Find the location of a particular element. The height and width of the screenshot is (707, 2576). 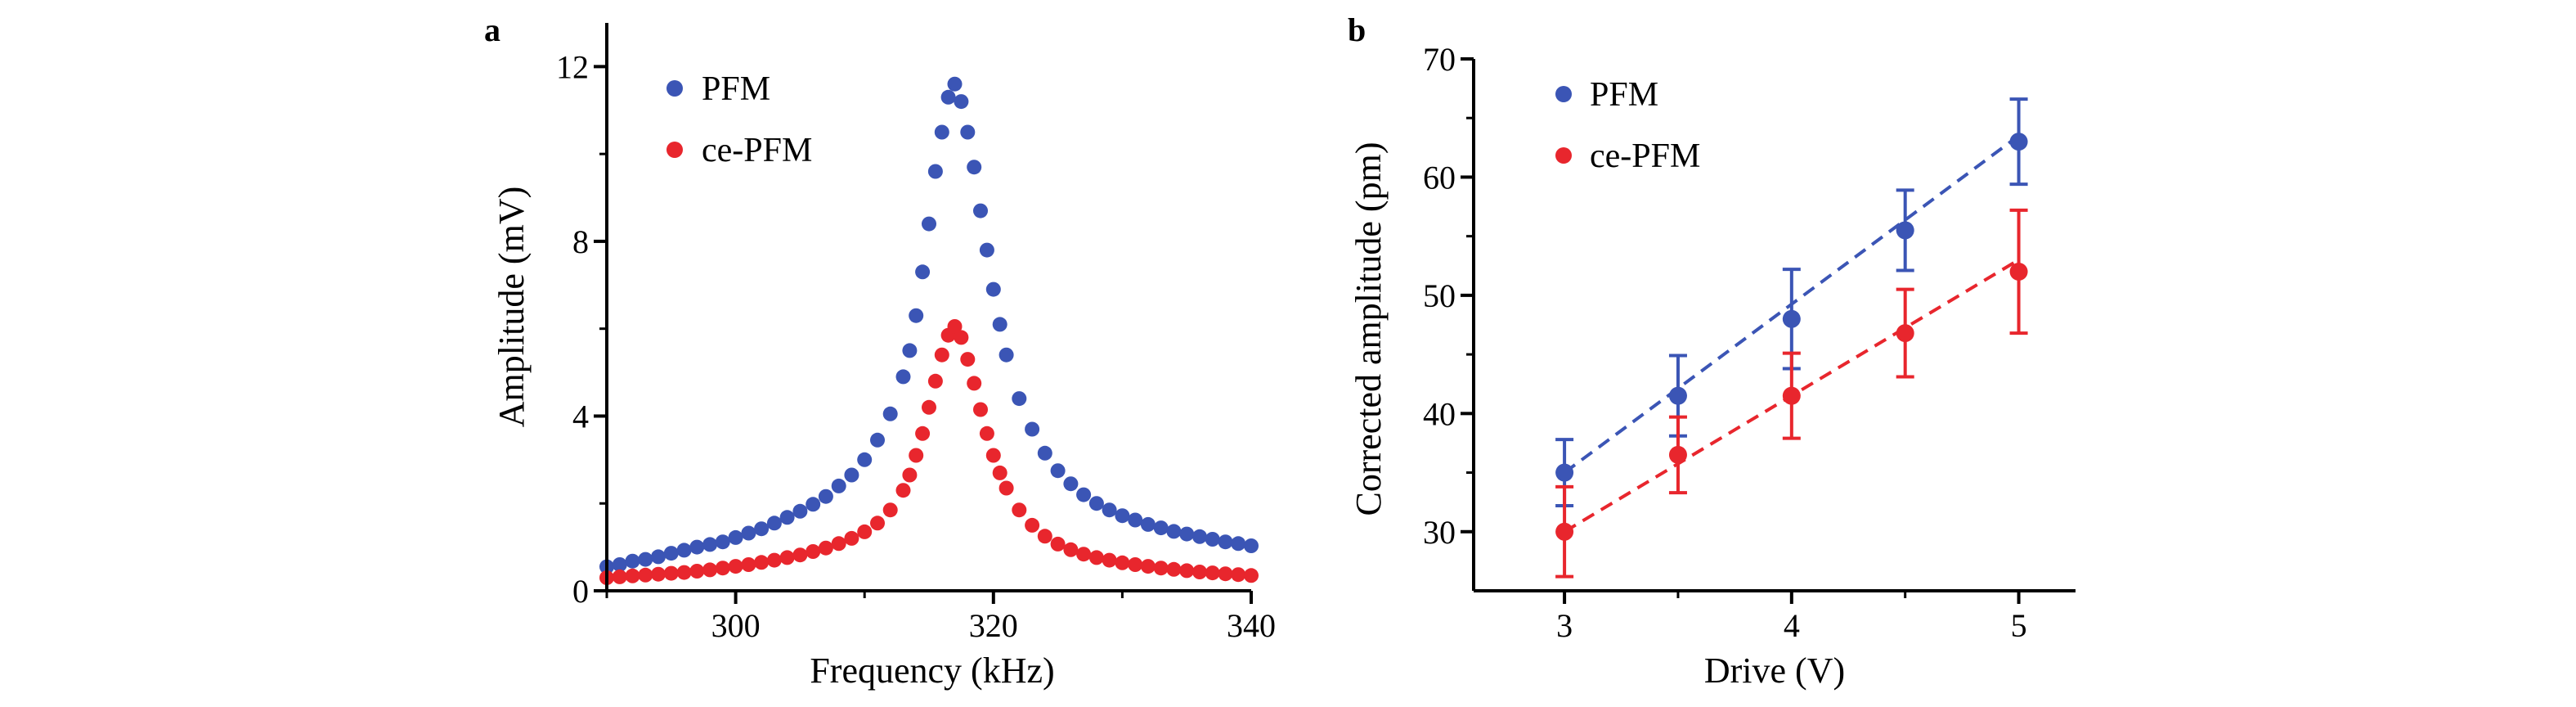

panel-b-x-axis-title: Drive (V) is located at coordinates (1775, 671).